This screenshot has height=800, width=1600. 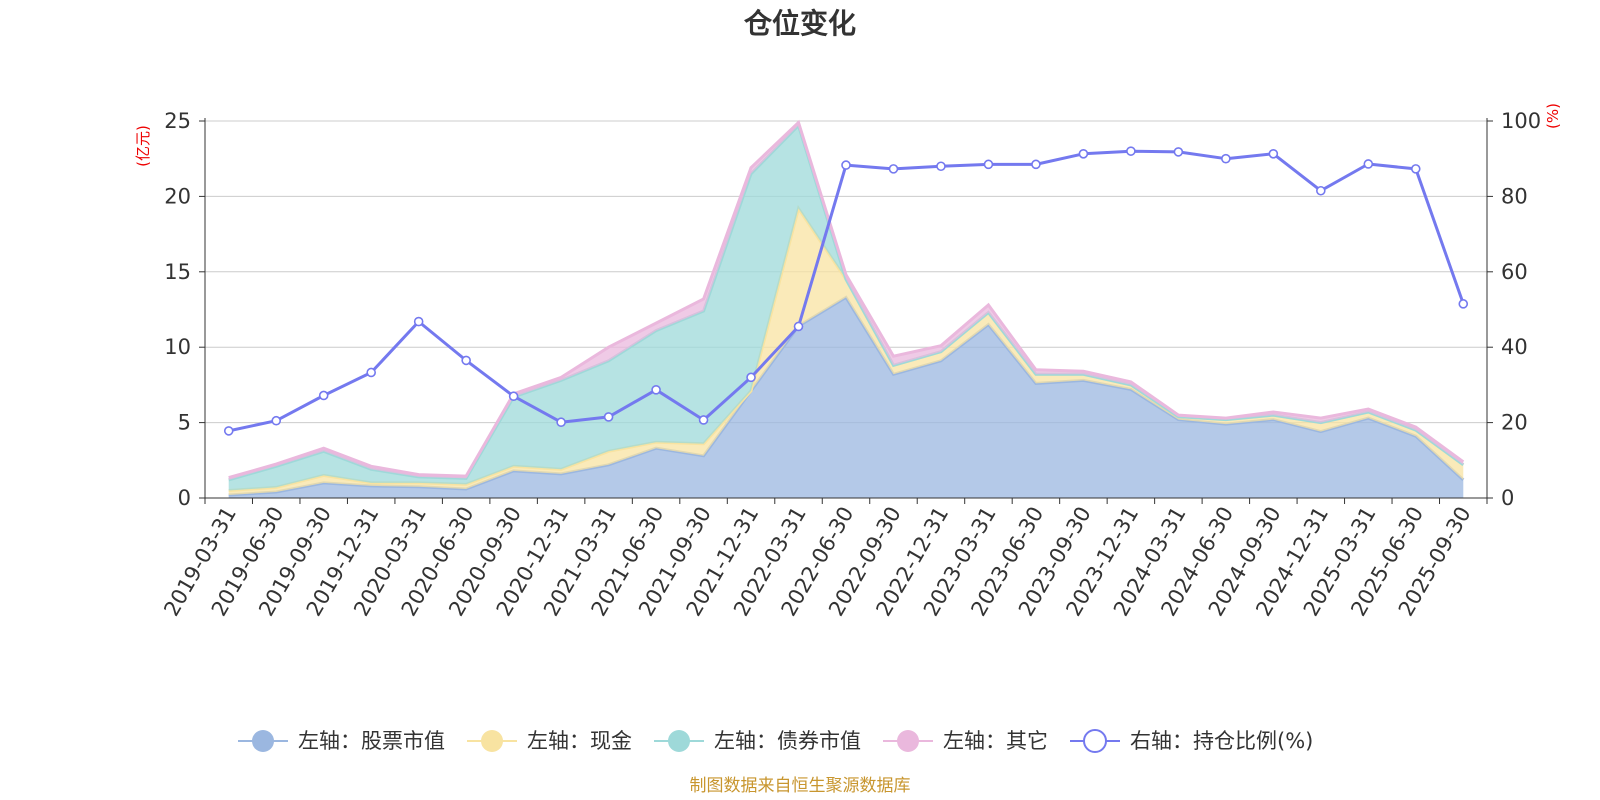 I want to click on legend-item-4: 左轴：其它, so click(x=965, y=741).